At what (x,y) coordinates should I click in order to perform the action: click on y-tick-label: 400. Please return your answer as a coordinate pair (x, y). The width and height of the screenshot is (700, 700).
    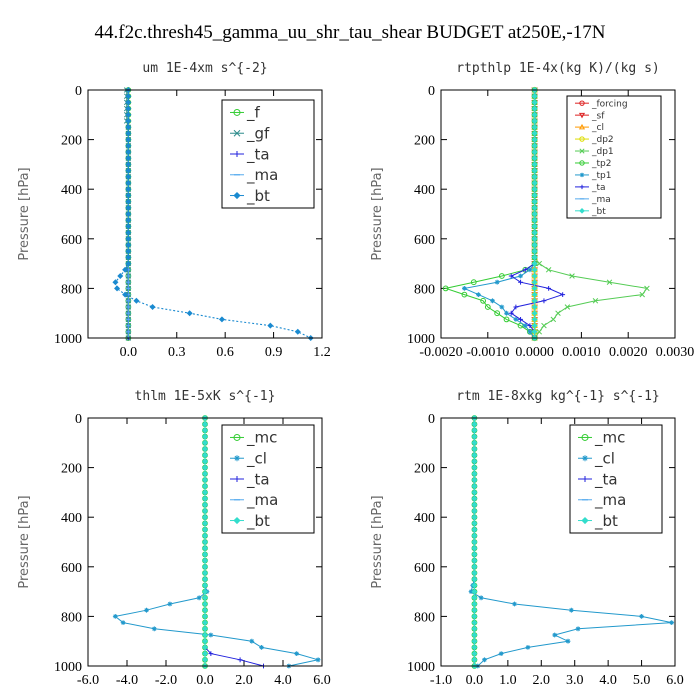
    Looking at the image, I should click on (424, 518).